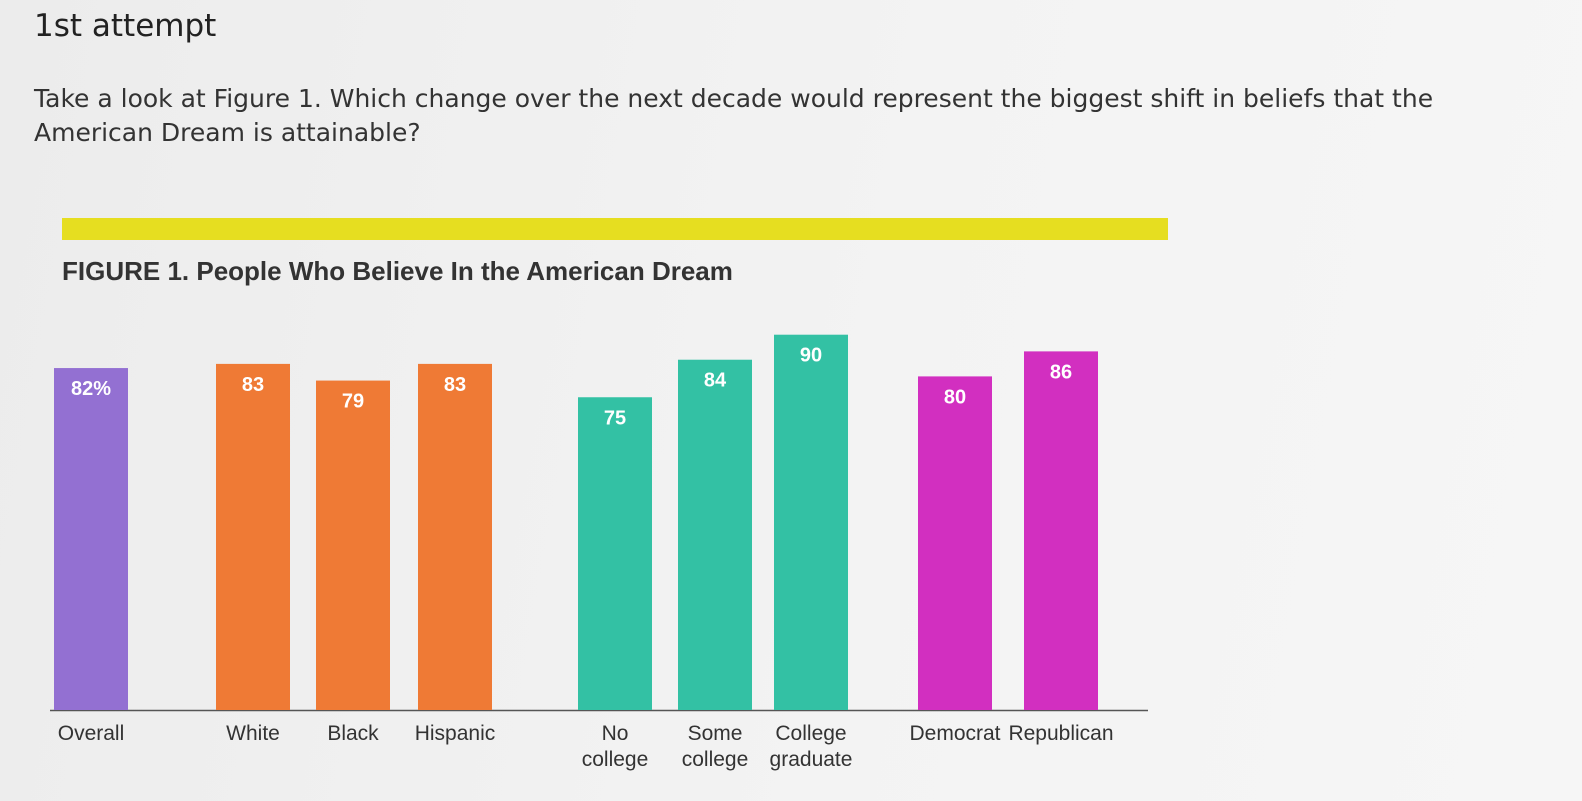  Describe the element at coordinates (91, 389) in the screenshot. I see `data-label: 82%` at that location.